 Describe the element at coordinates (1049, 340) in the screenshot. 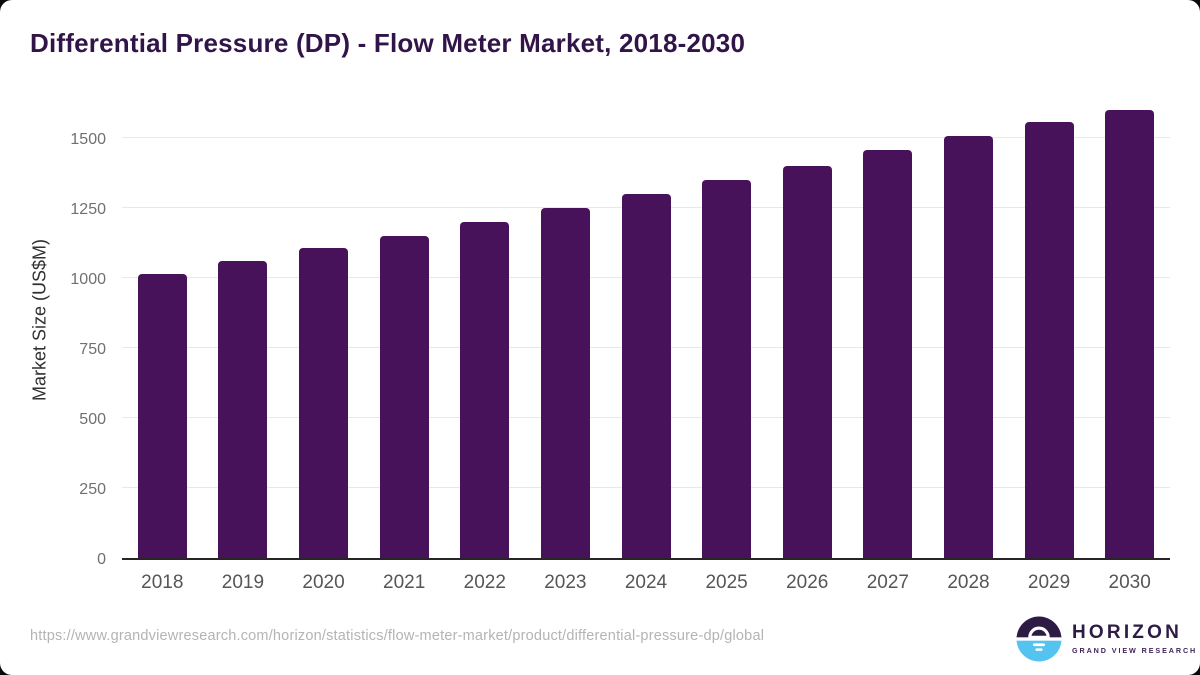

I see `bar-2029` at that location.